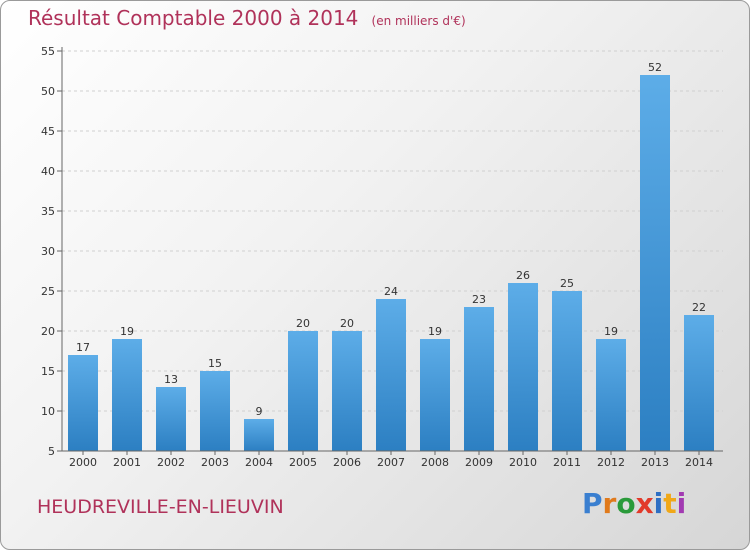 The height and width of the screenshot is (550, 750). What do you see at coordinates (48, 251) in the screenshot?
I see `y-tick-label: 30` at bounding box center [48, 251].